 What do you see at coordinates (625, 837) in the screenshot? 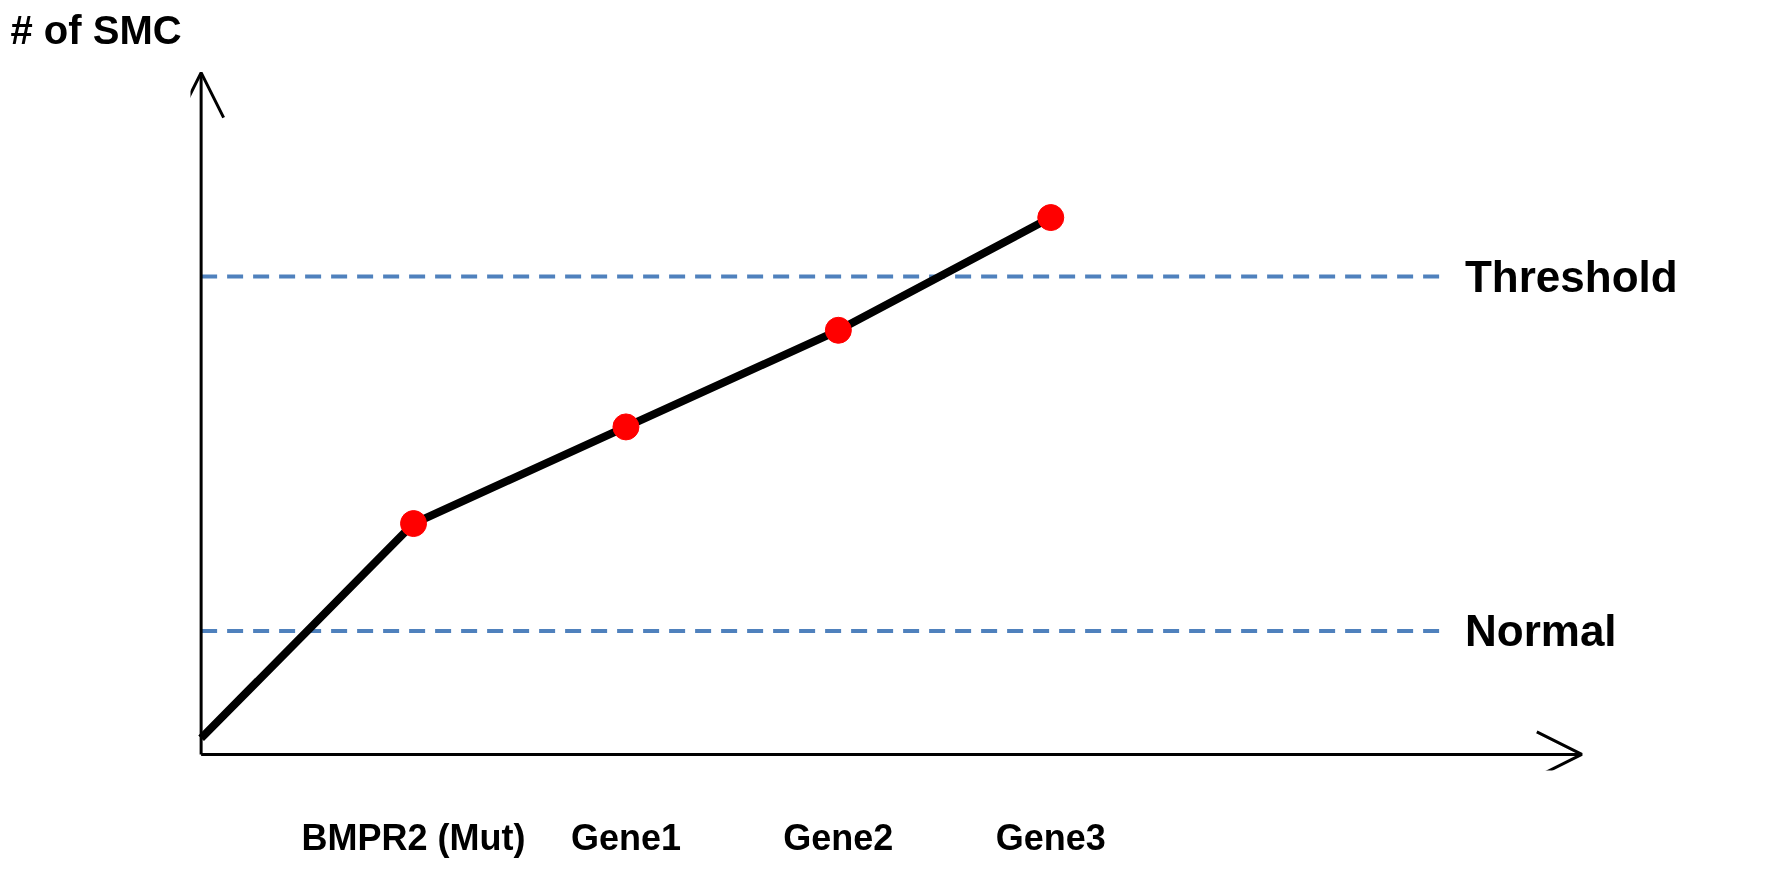
I see `x-tick-label: Gene1` at bounding box center [625, 837].